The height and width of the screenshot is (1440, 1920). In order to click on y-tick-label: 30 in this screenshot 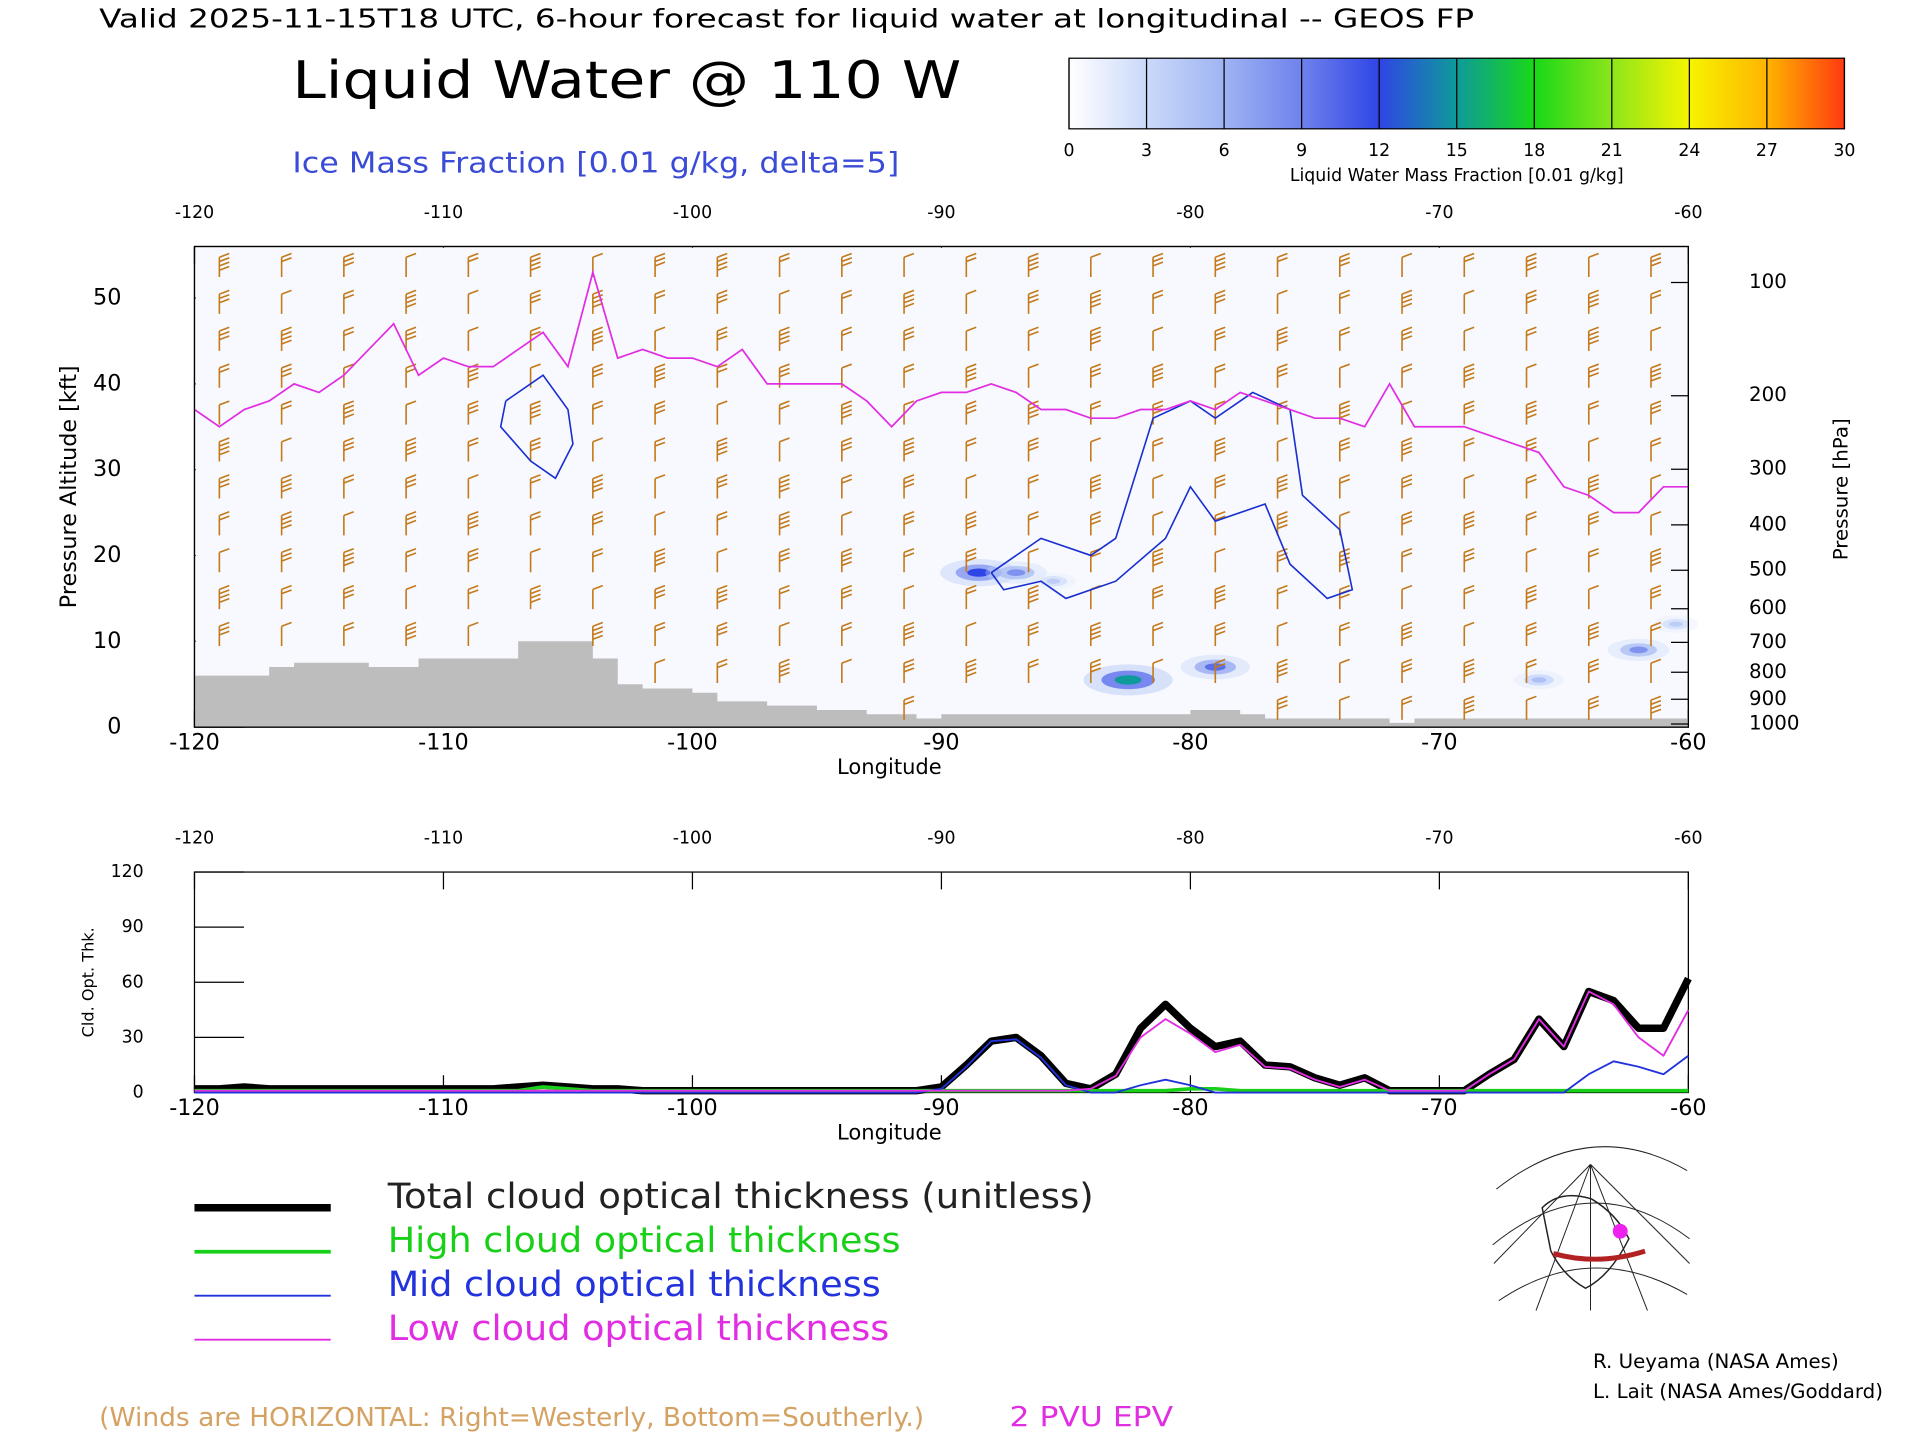, I will do `click(133, 1037)`.